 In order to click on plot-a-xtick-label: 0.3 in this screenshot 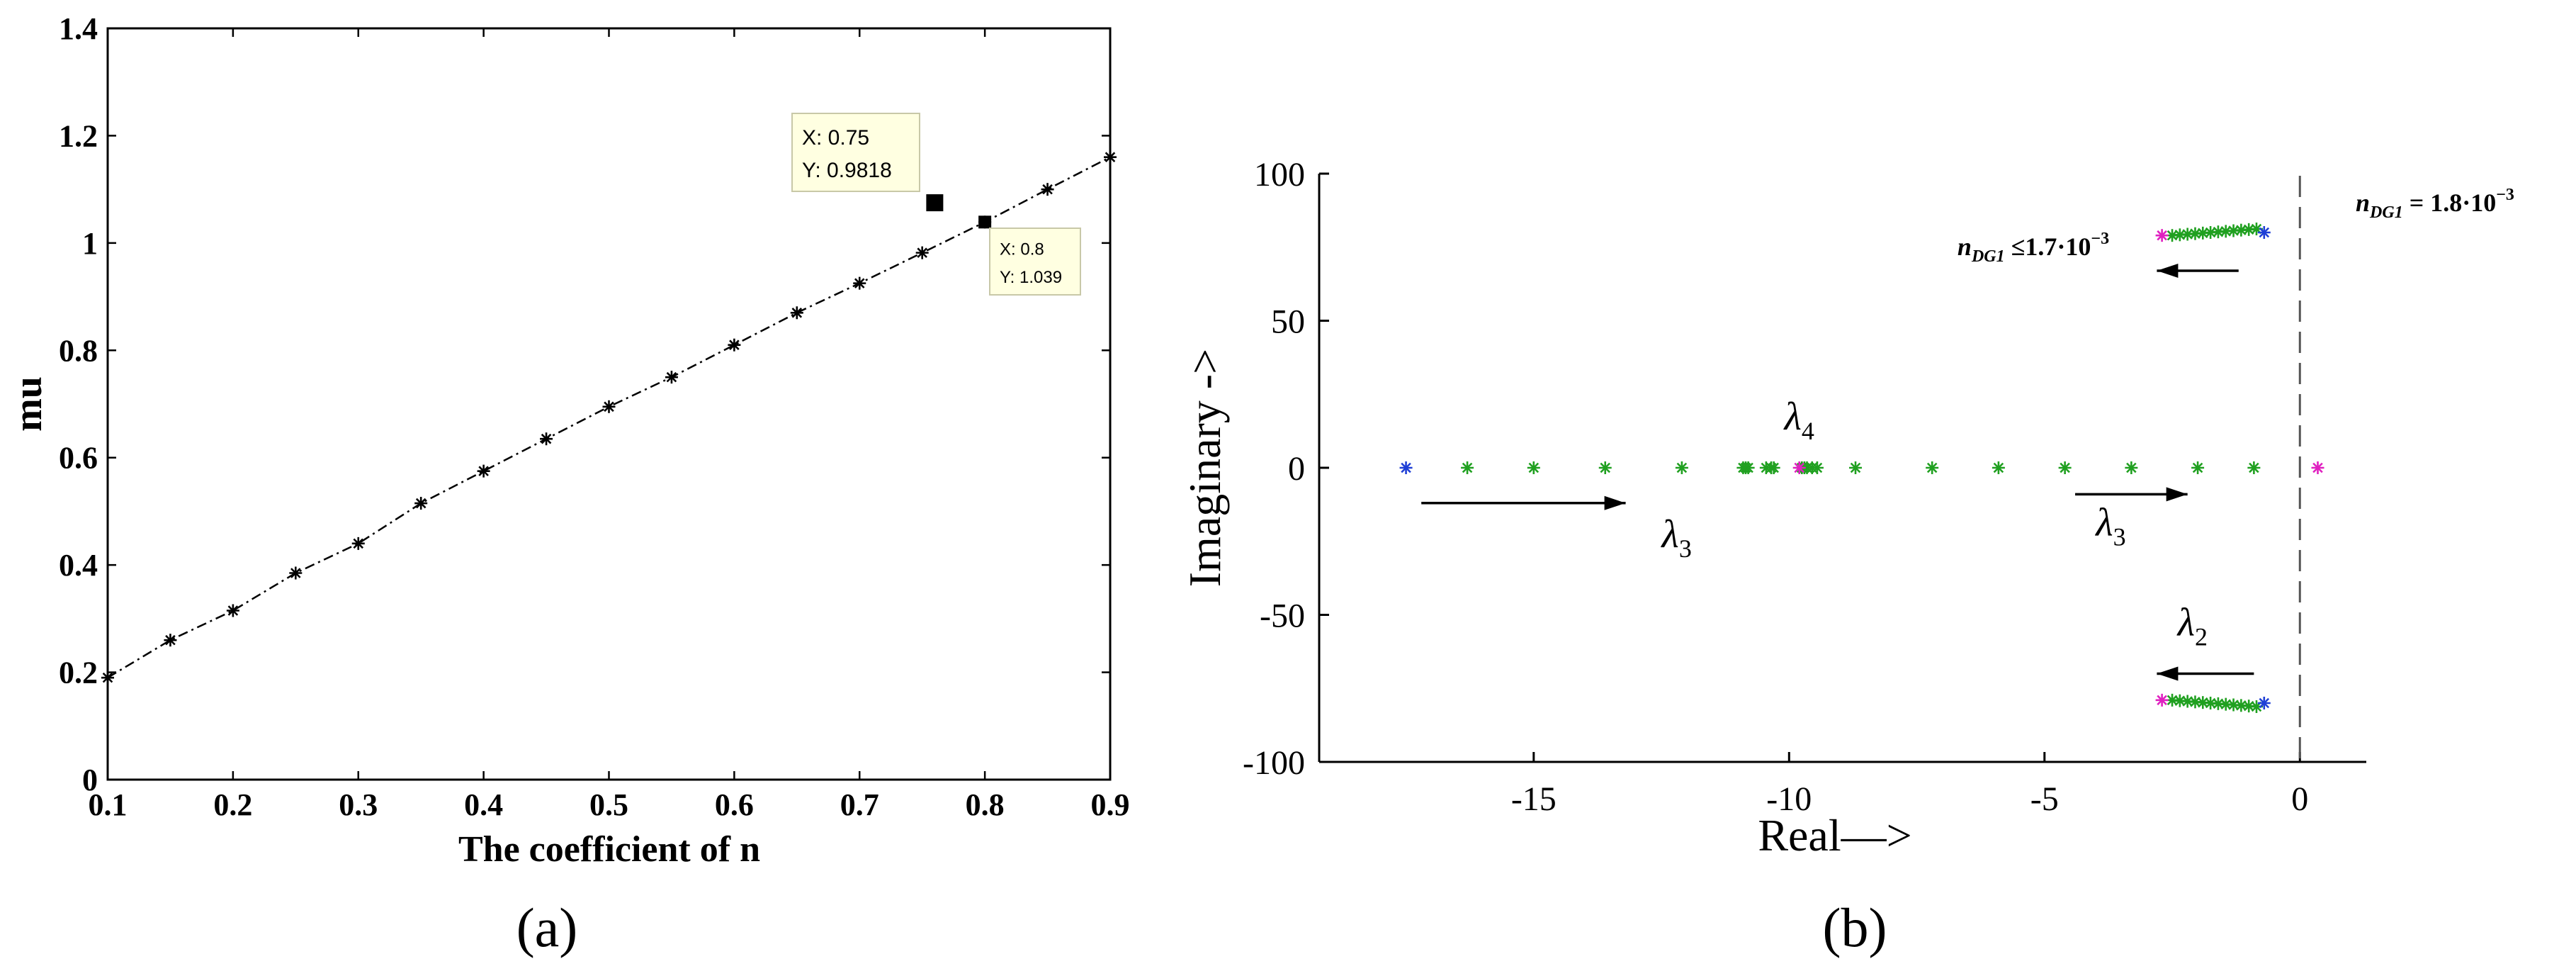, I will do `click(358, 804)`.